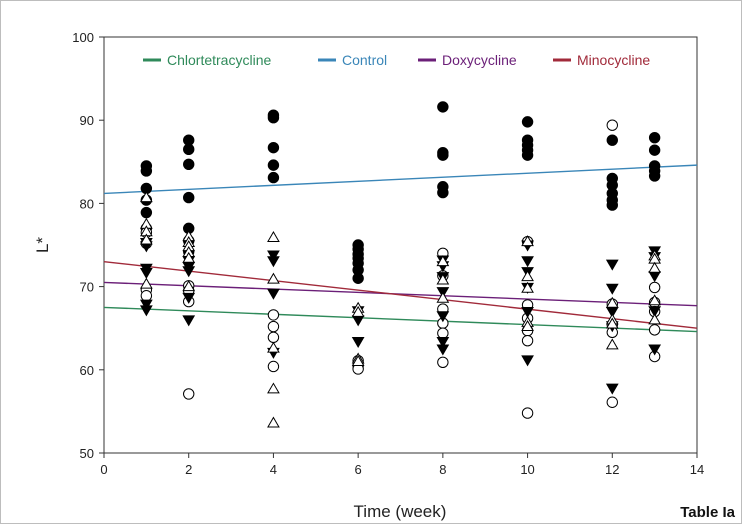 This screenshot has width=742, height=524. I want to click on trend-line-chlortetracycline, so click(400, 319).